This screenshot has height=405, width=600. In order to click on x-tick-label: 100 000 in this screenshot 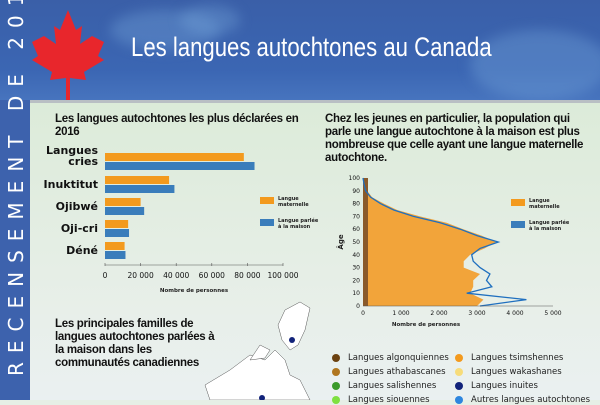, I will do `click(282, 275)`.